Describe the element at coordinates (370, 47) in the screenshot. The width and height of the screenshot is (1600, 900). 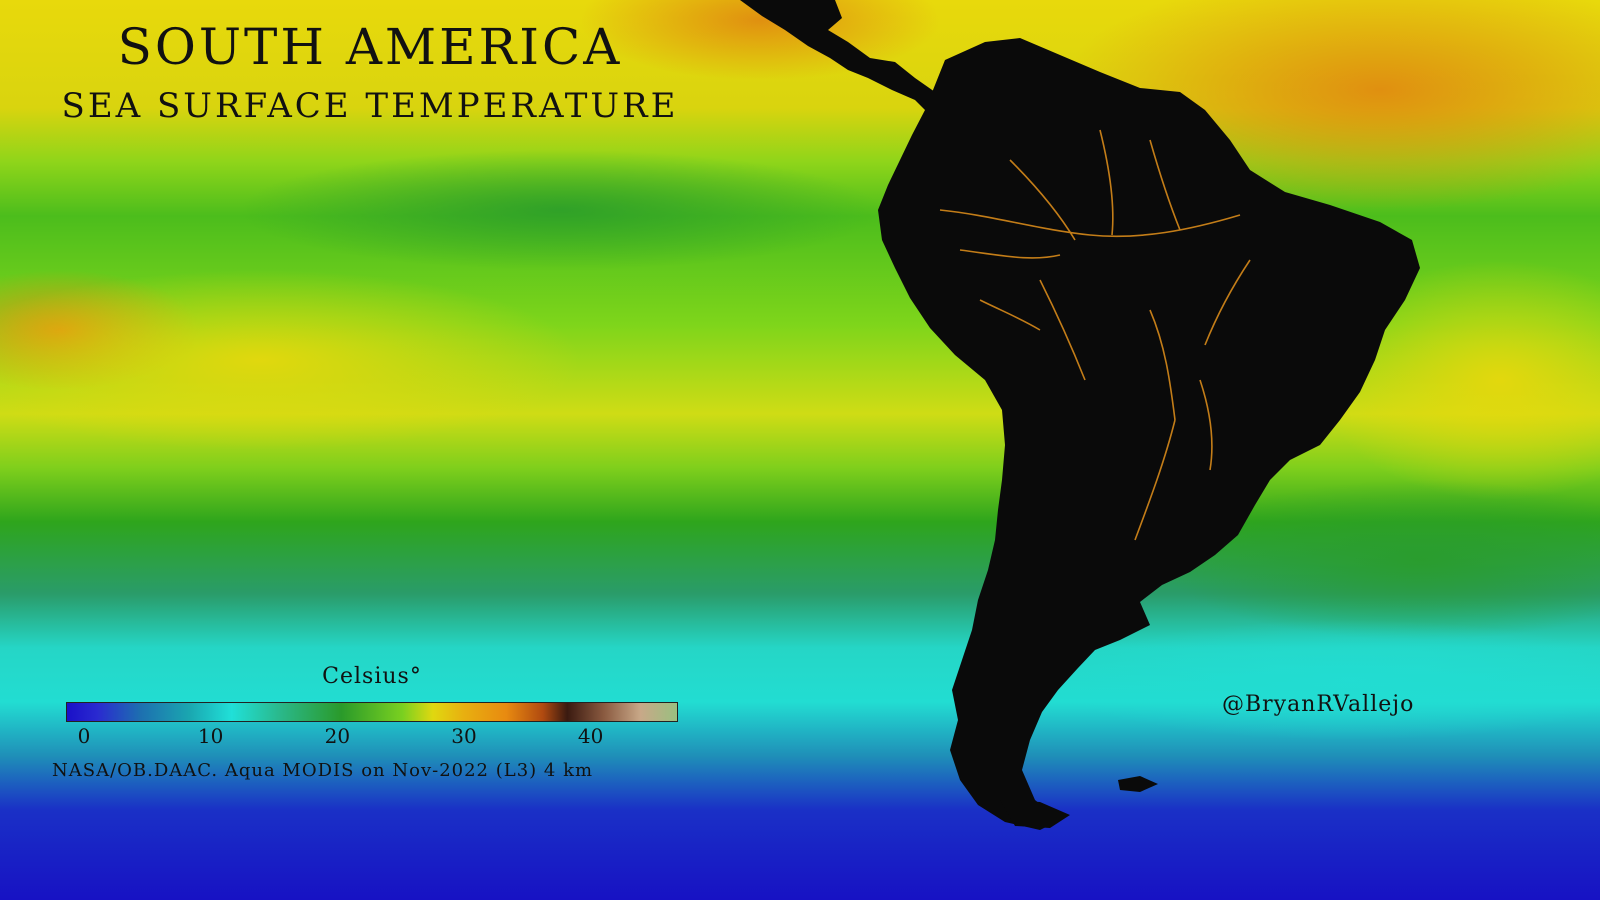
I see `map-title: SOUTH AMERICA` at that location.